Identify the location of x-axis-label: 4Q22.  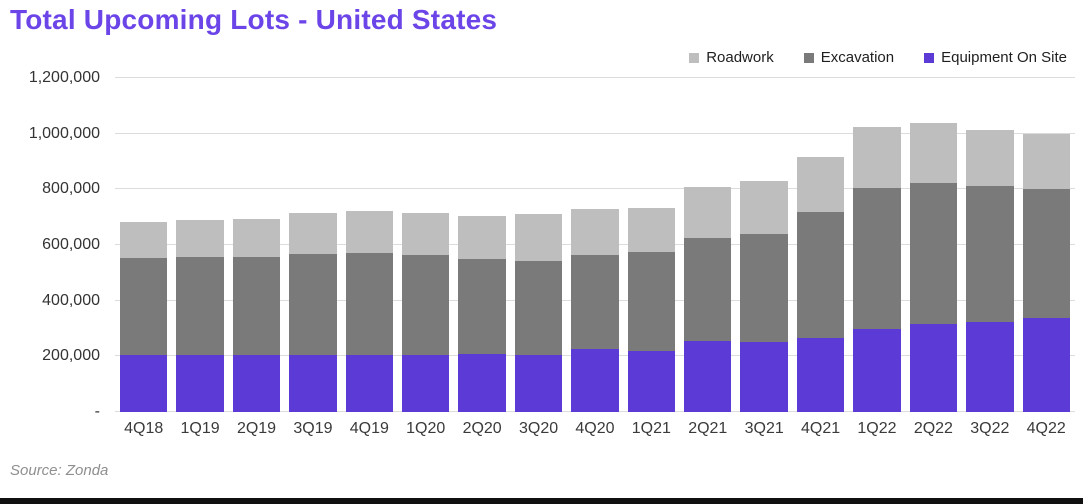
(1046, 428).